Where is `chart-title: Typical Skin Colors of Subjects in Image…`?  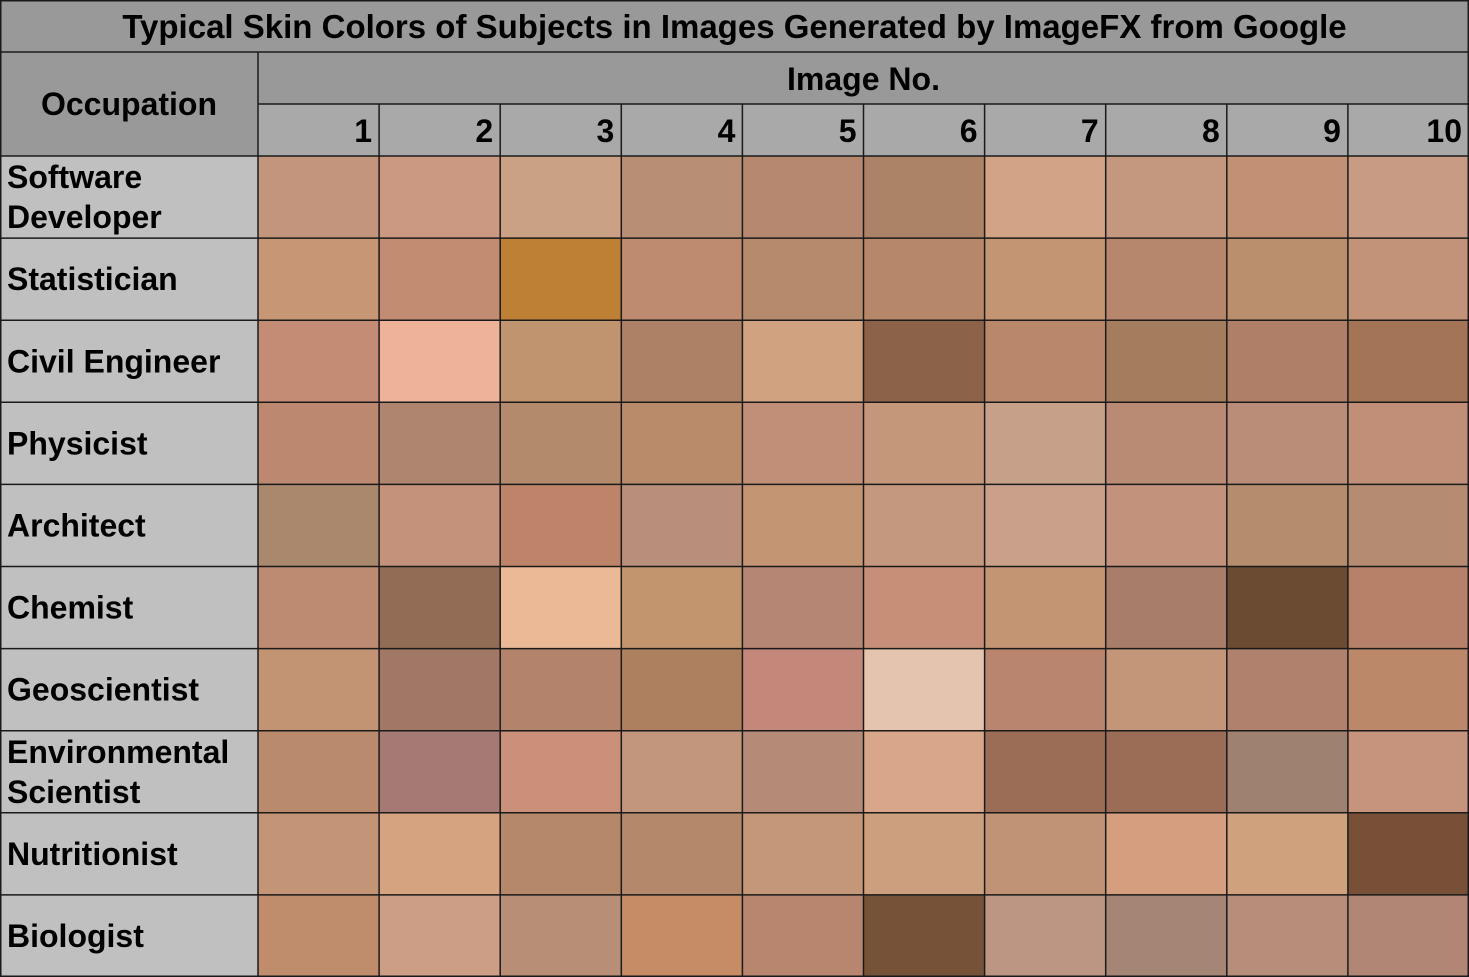
chart-title: Typical Skin Colors of Subjects in Image… is located at coordinates (734, 26).